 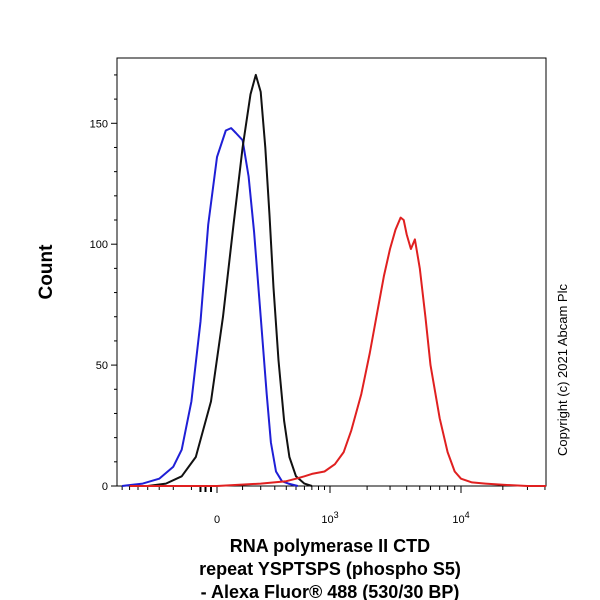 I want to click on y-tick-label: 150, so click(x=99, y=124).